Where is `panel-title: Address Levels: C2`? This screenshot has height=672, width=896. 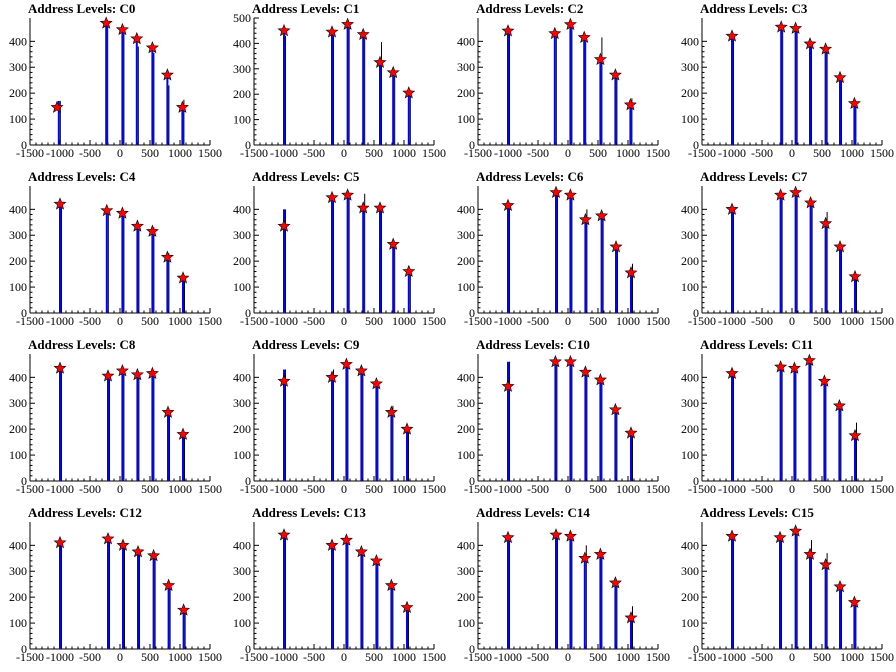 panel-title: Address Levels: C2 is located at coordinates (529, 8).